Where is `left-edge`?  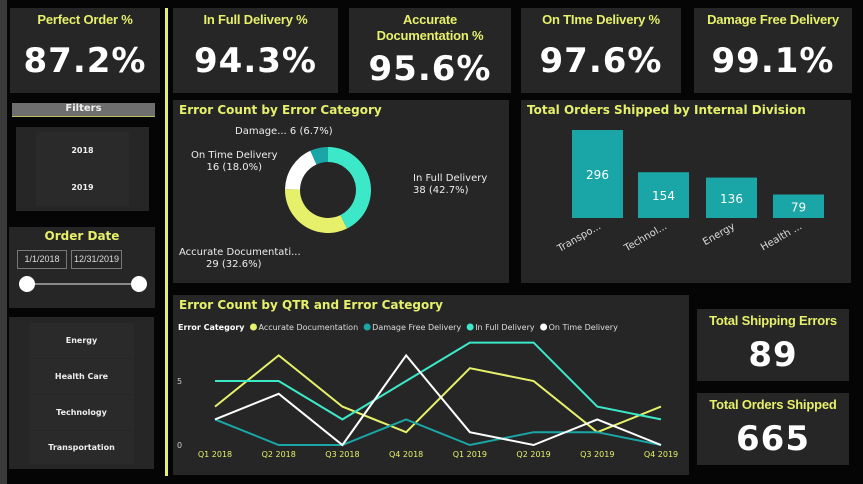
left-edge is located at coordinates (3, 242).